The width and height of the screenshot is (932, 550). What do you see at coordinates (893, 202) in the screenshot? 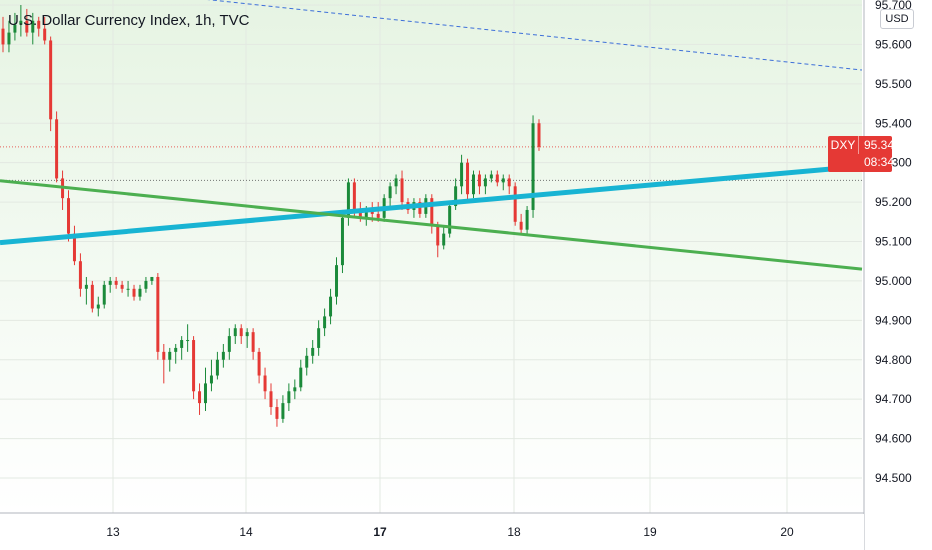
I see `y-tick-label: 95.200` at bounding box center [893, 202].